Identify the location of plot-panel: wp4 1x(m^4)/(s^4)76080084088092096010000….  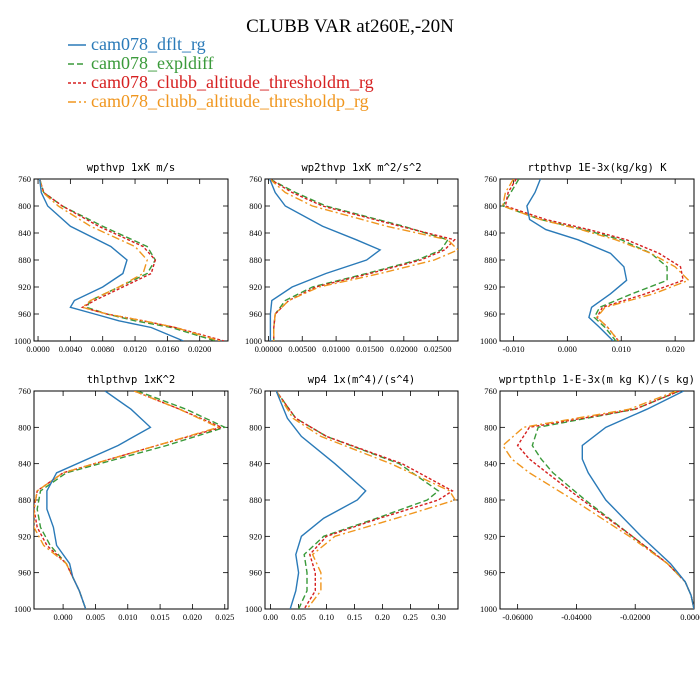
(352, 498).